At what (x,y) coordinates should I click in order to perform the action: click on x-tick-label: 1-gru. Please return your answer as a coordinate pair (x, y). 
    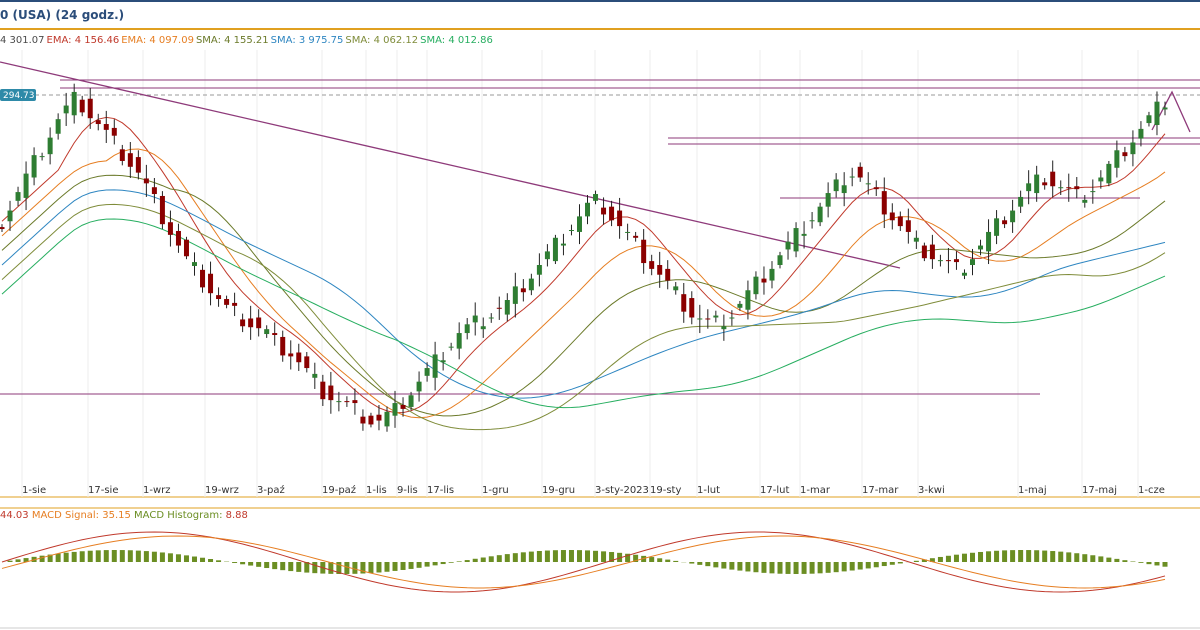
    Looking at the image, I should click on (495, 490).